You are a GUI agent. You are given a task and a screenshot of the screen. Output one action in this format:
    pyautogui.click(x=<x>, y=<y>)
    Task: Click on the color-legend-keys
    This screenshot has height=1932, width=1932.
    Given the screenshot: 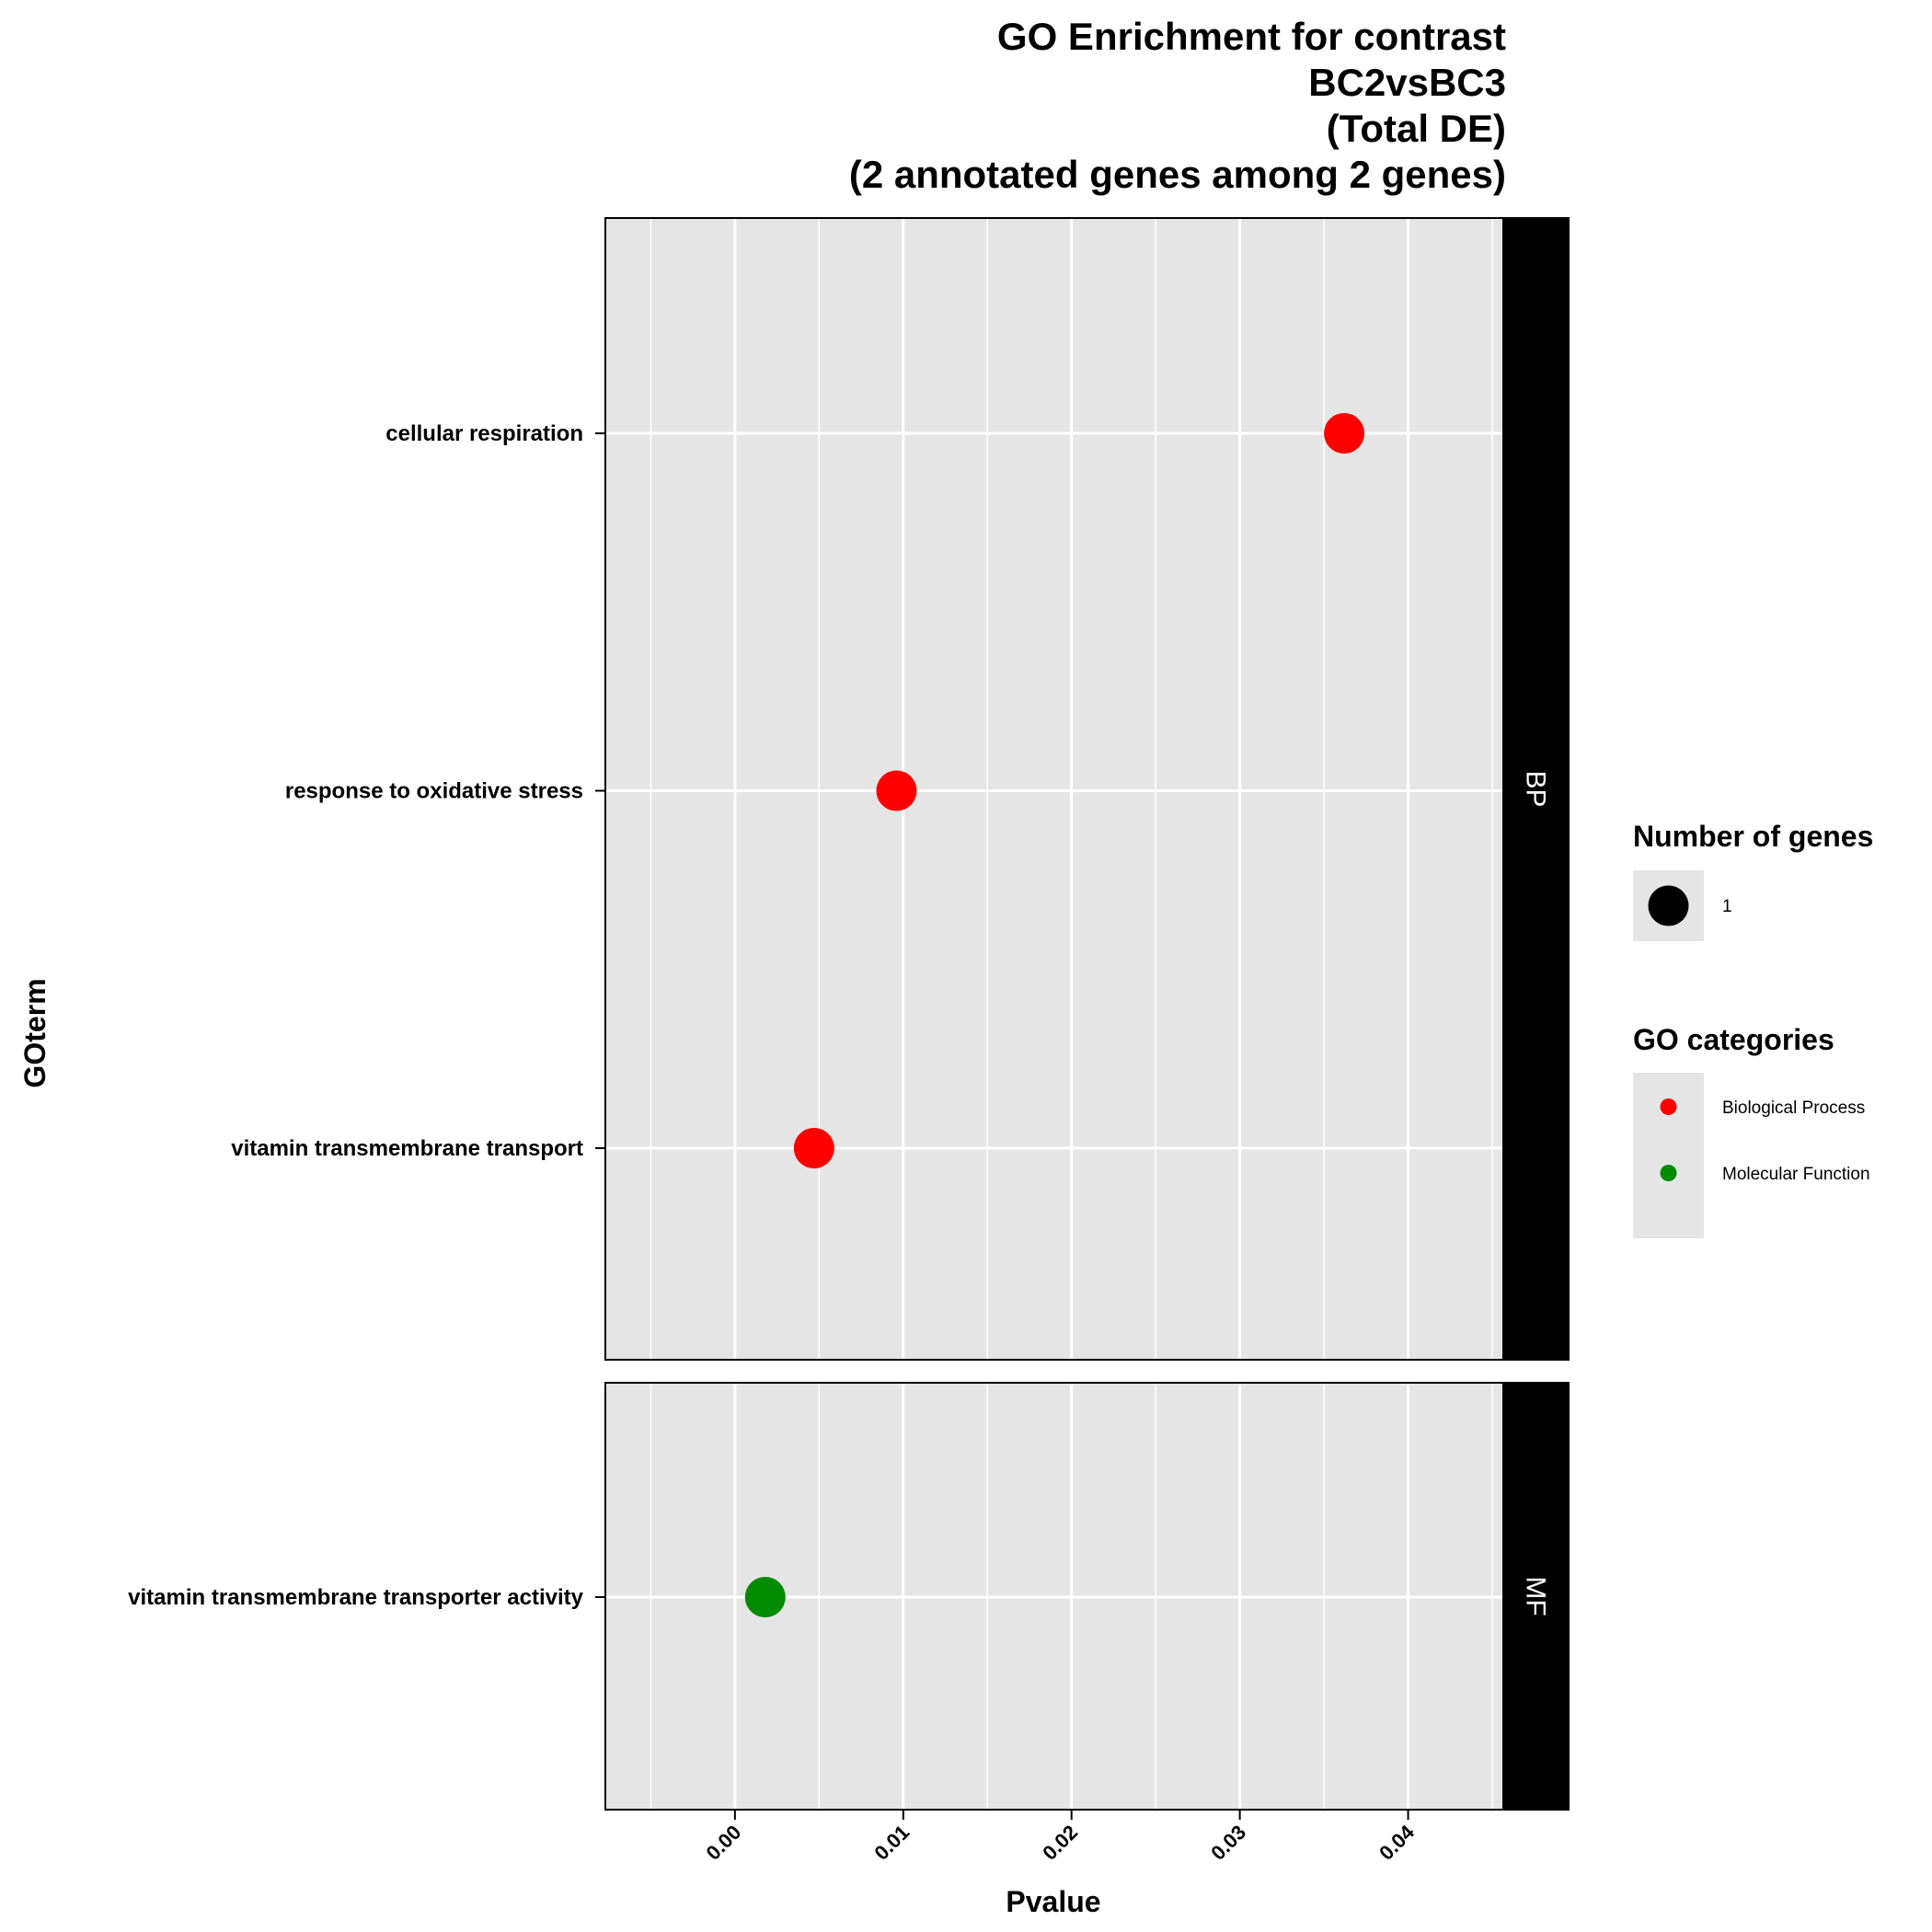 What is the action you would take?
    pyautogui.click(x=1668, y=1155)
    